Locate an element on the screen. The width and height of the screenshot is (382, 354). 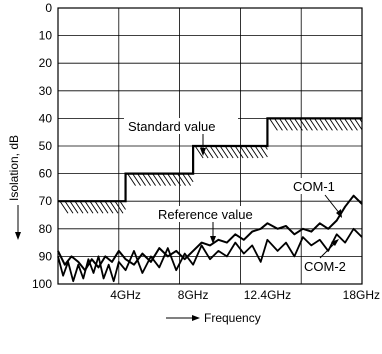
com1-pointer-head is located at coordinates (339, 213).